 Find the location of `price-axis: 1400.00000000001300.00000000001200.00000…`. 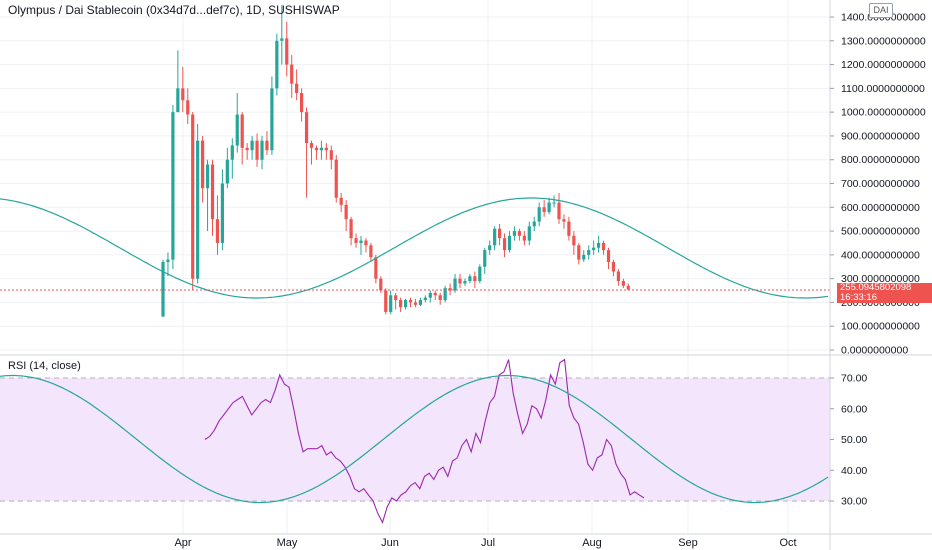

price-axis: 1400.00000000001300.00000000001200.00000… is located at coordinates (878, 184).